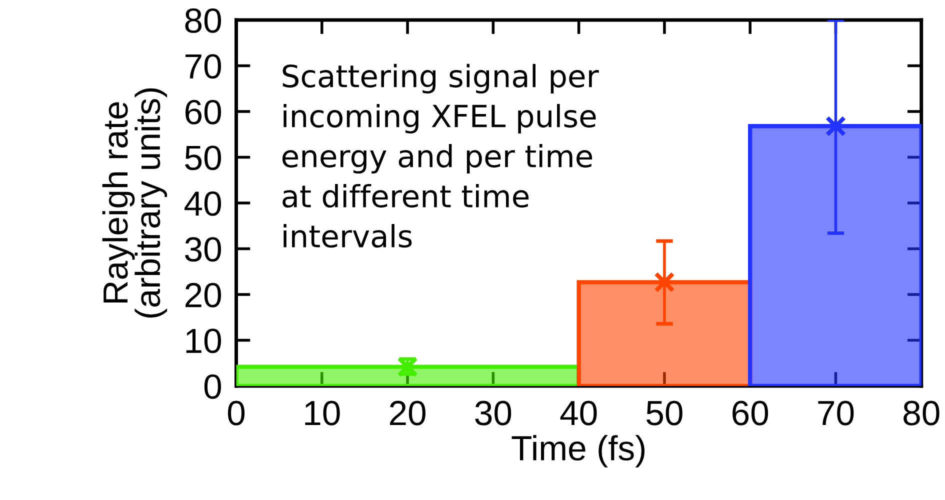 The image size is (945, 500). What do you see at coordinates (836, 413) in the screenshot?
I see `x-tick-label: 70` at bounding box center [836, 413].